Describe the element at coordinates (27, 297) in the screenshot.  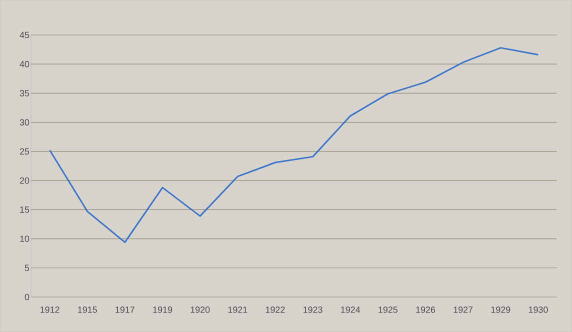
I see `y-tick-label: 0` at that location.